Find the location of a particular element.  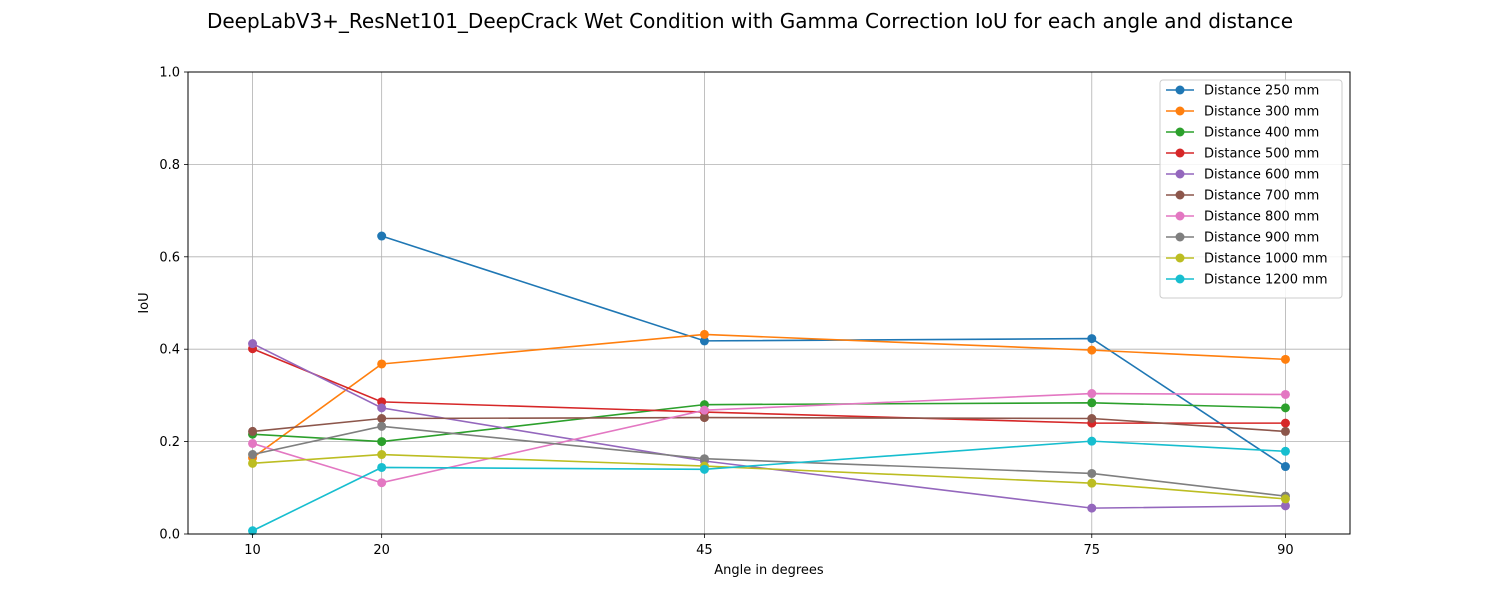

legend-item: Distance 250 mm is located at coordinates (1242, 91).